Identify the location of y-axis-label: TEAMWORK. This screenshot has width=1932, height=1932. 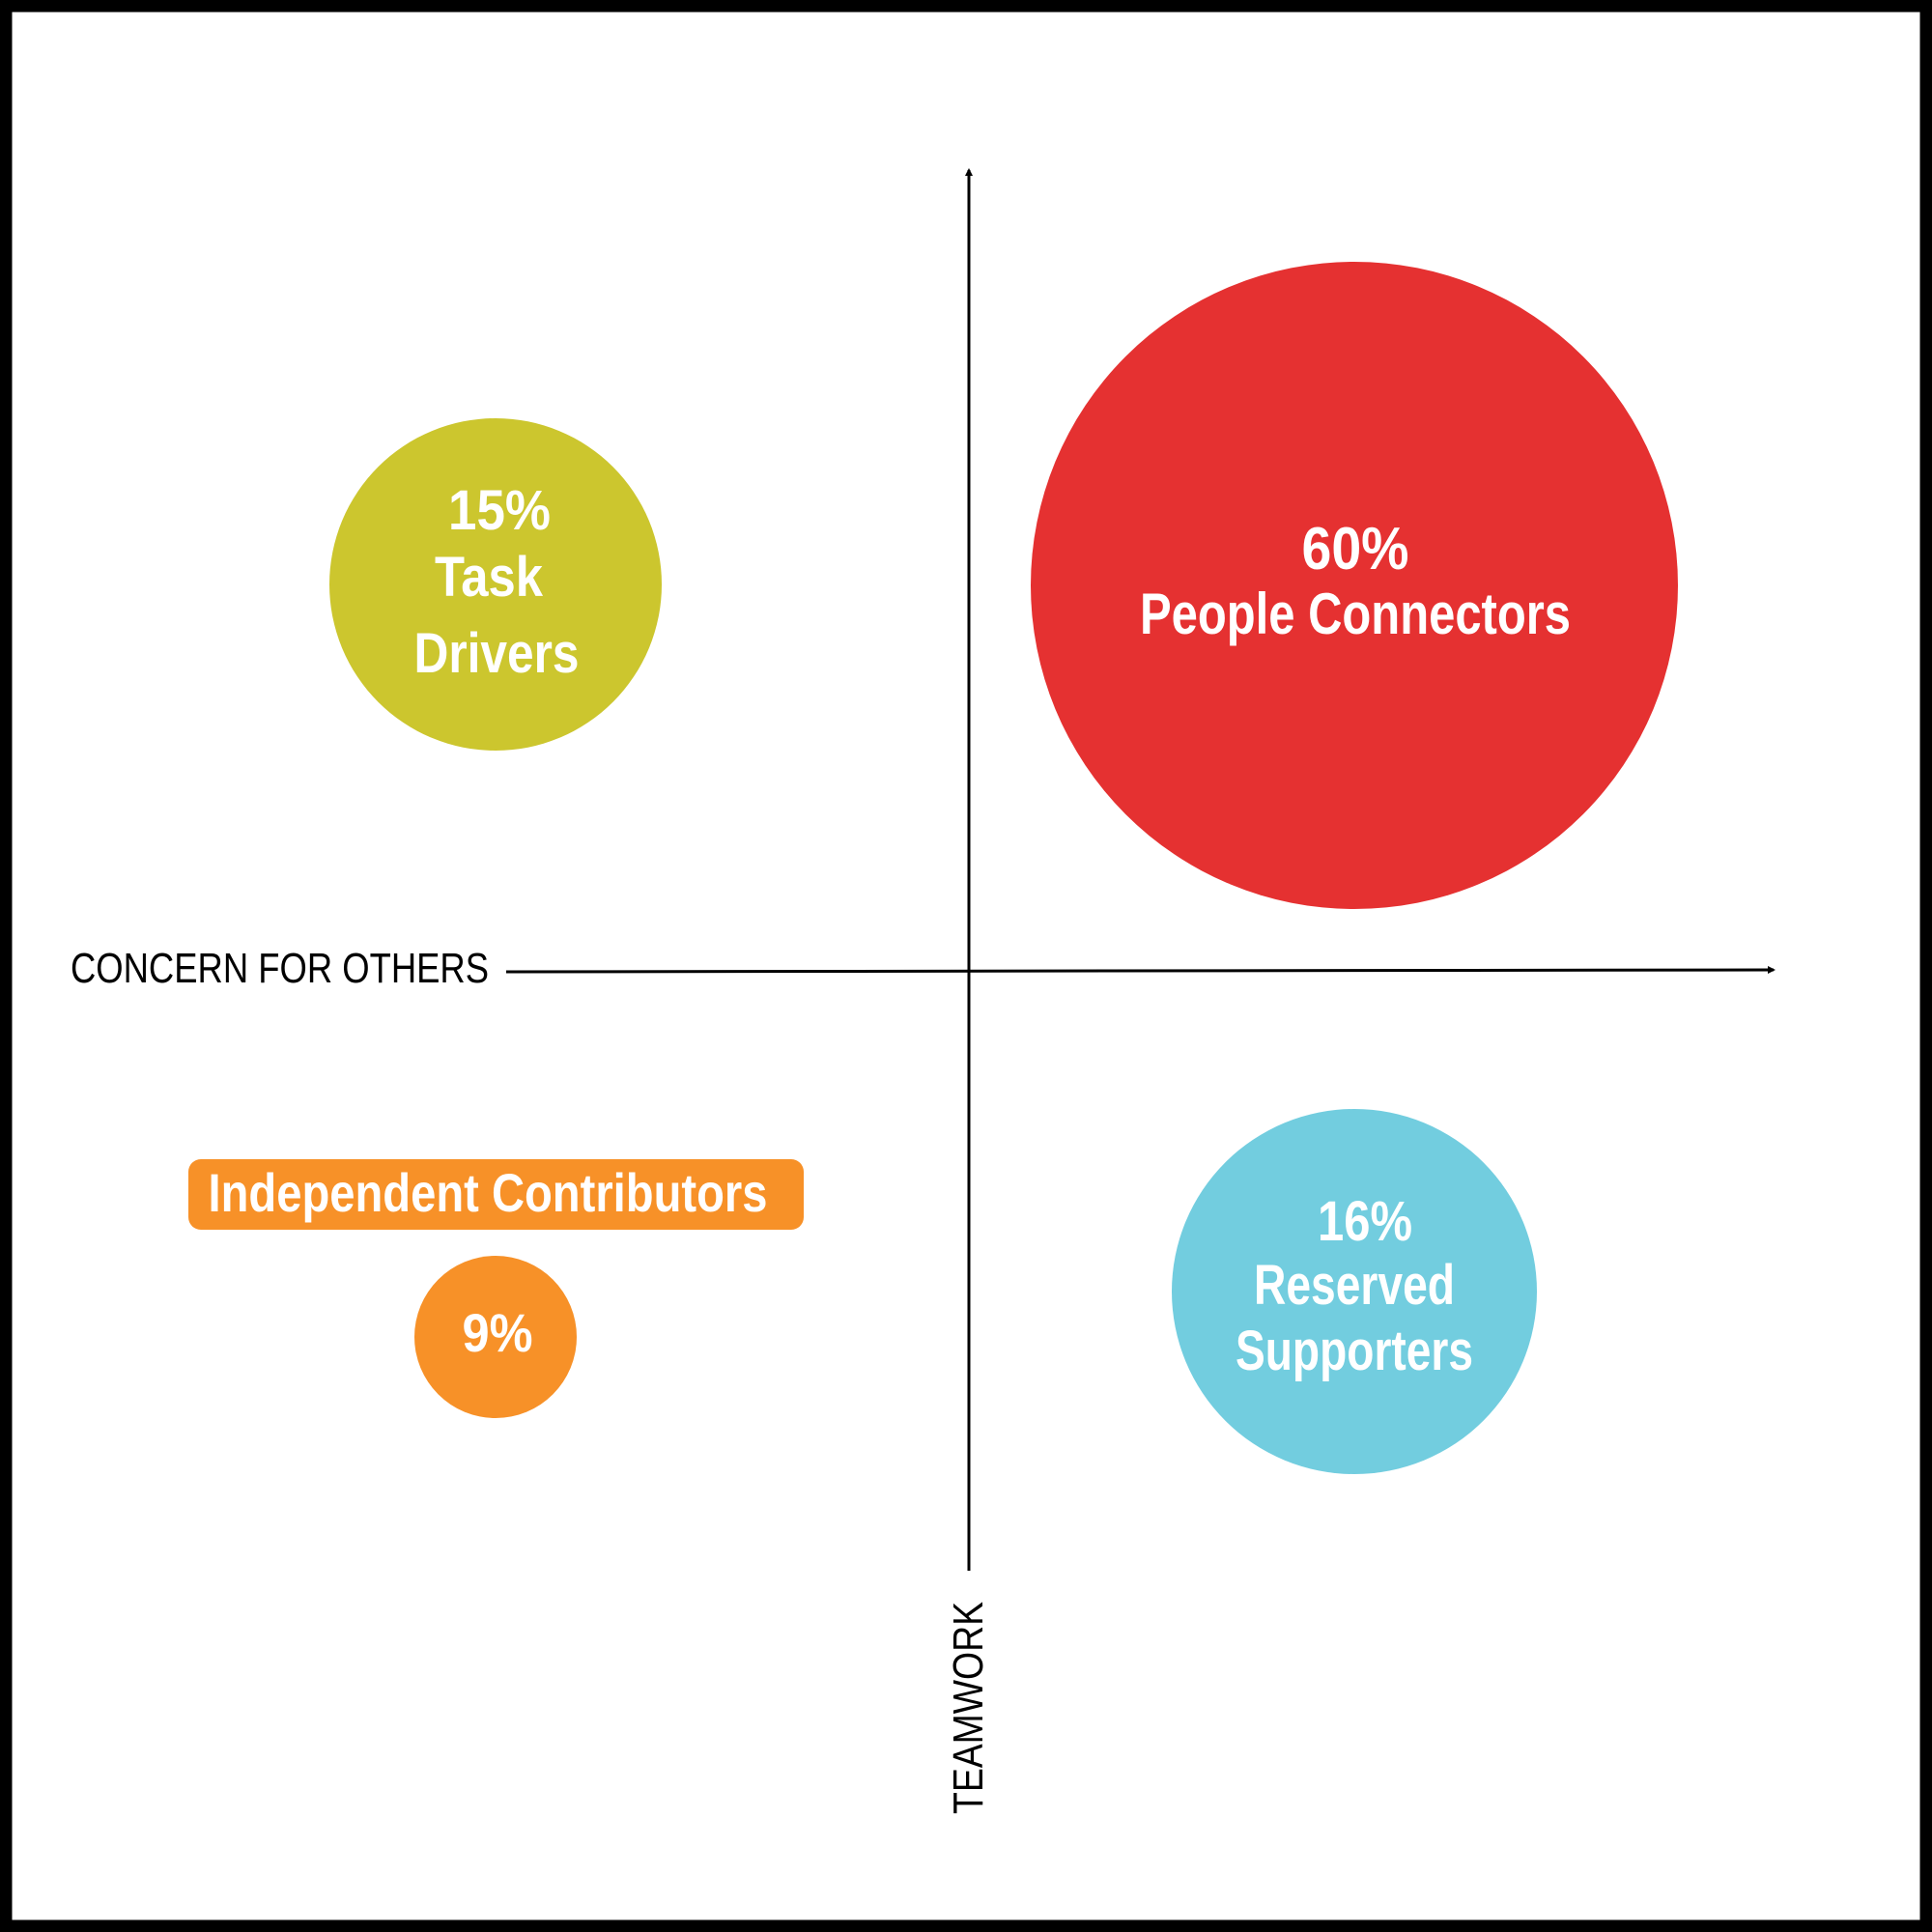
(968, 1708).